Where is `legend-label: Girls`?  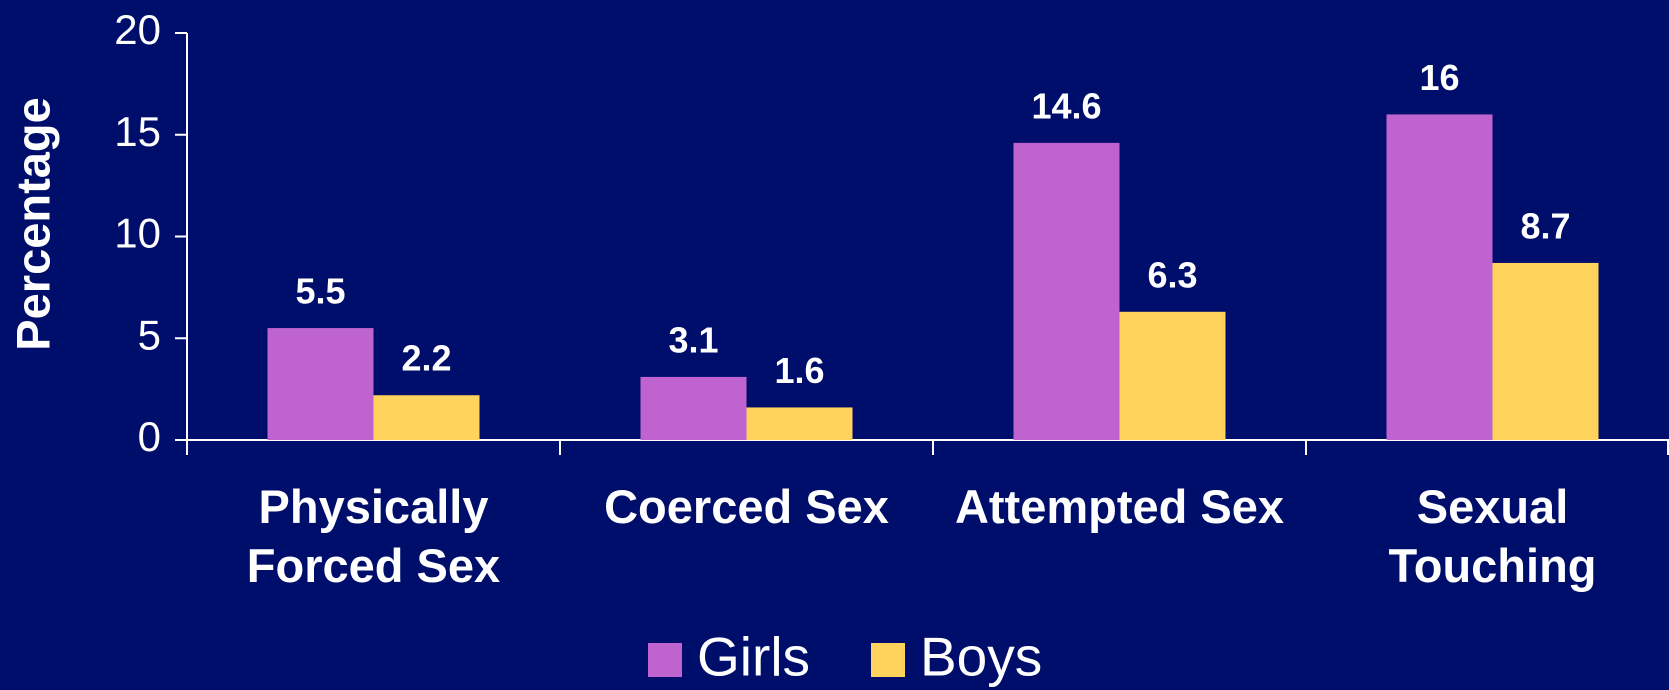 legend-label: Girls is located at coordinates (753, 657).